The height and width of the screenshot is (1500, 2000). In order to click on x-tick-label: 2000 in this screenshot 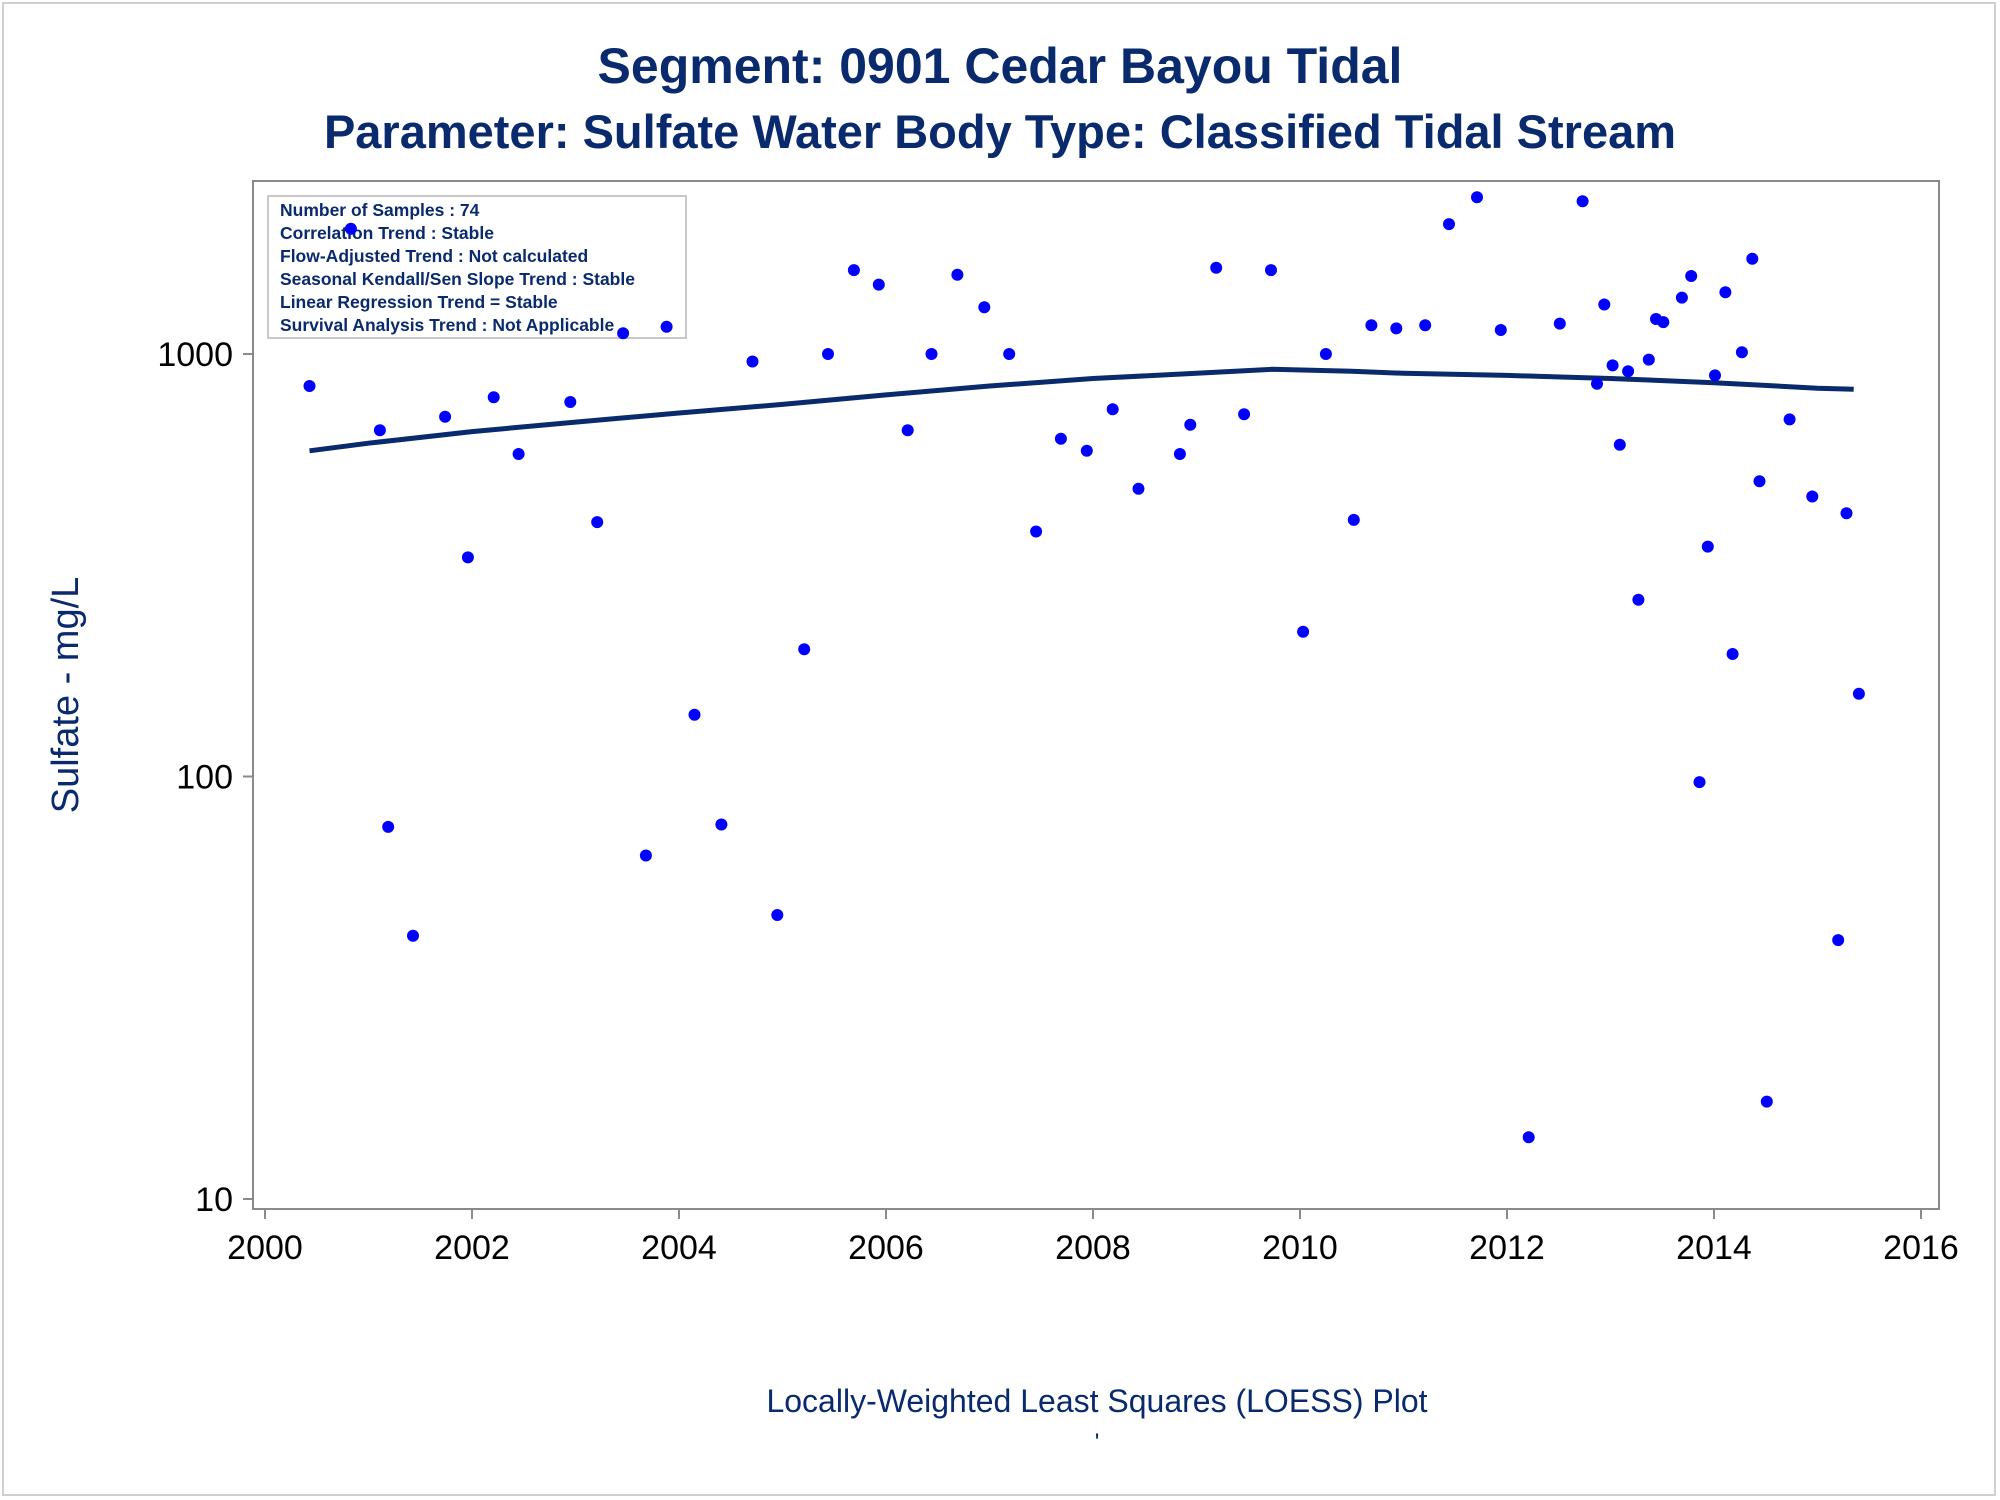, I will do `click(265, 1248)`.